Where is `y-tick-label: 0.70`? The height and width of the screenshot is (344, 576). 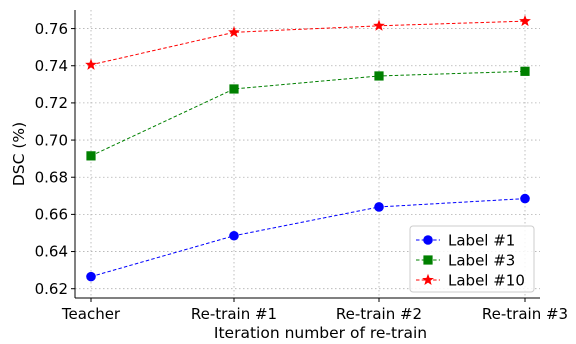 y-tick-label: 0.70 is located at coordinates (51, 140).